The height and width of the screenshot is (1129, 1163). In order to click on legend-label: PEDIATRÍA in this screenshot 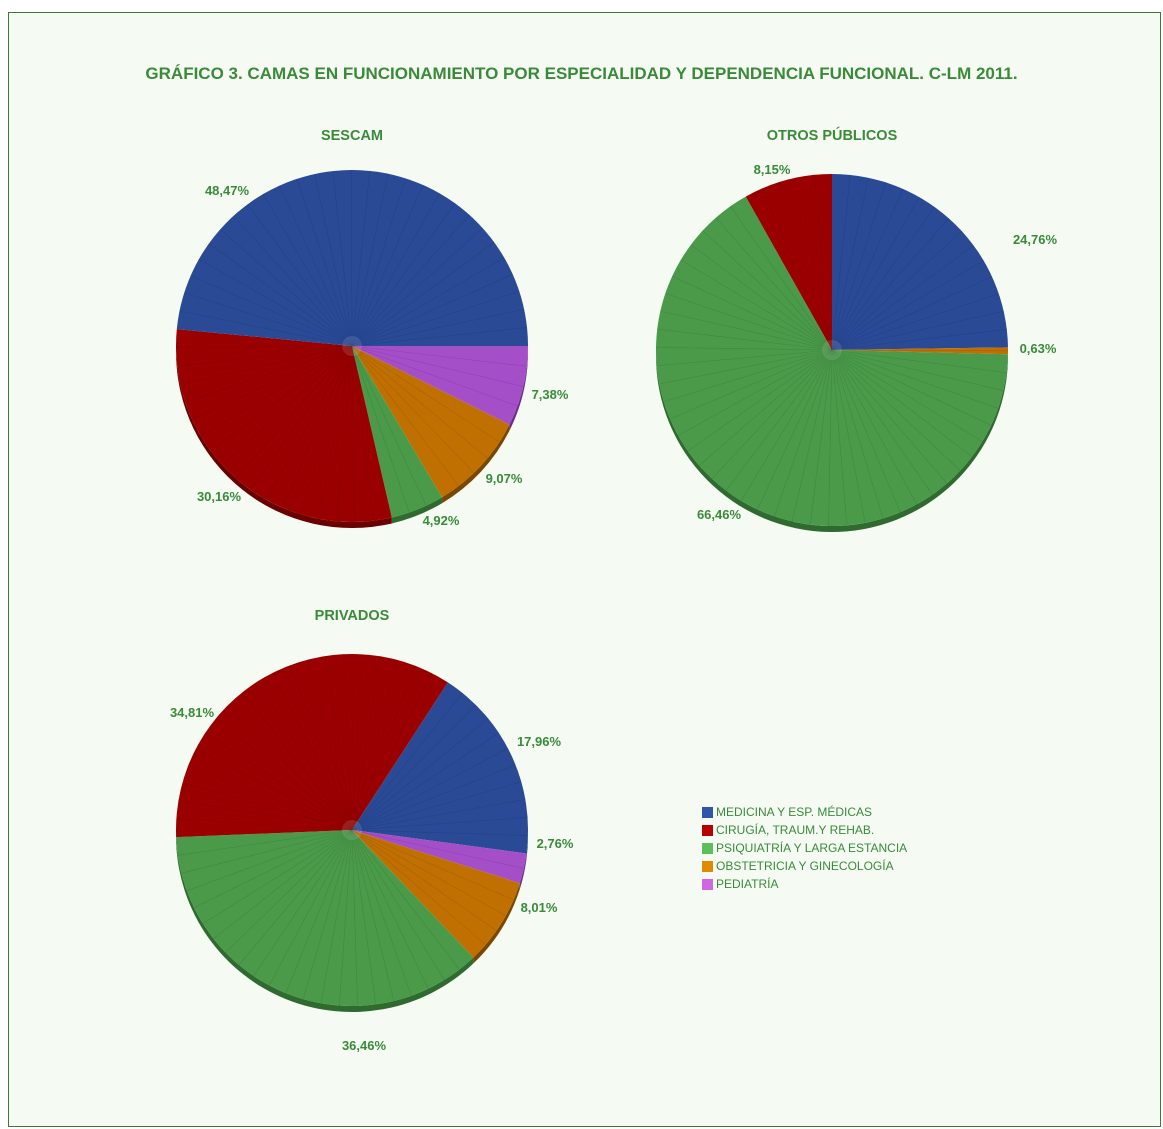, I will do `click(747, 884)`.